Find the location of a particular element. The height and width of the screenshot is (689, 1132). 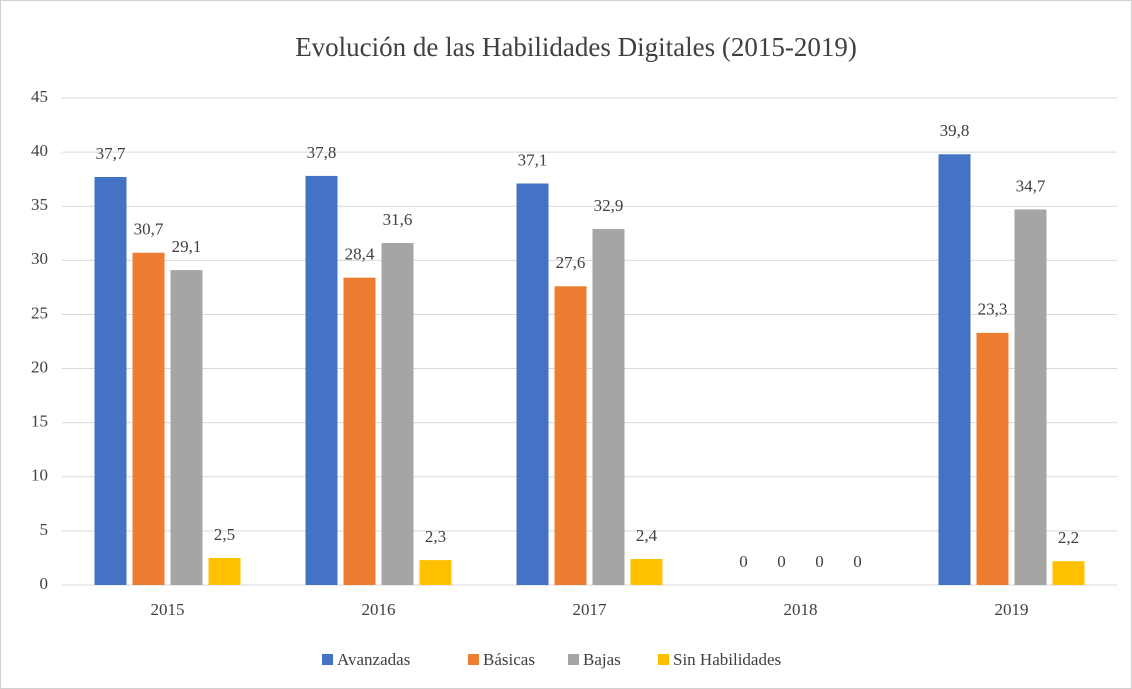

x-tick-label: 2017 is located at coordinates (590, 609).